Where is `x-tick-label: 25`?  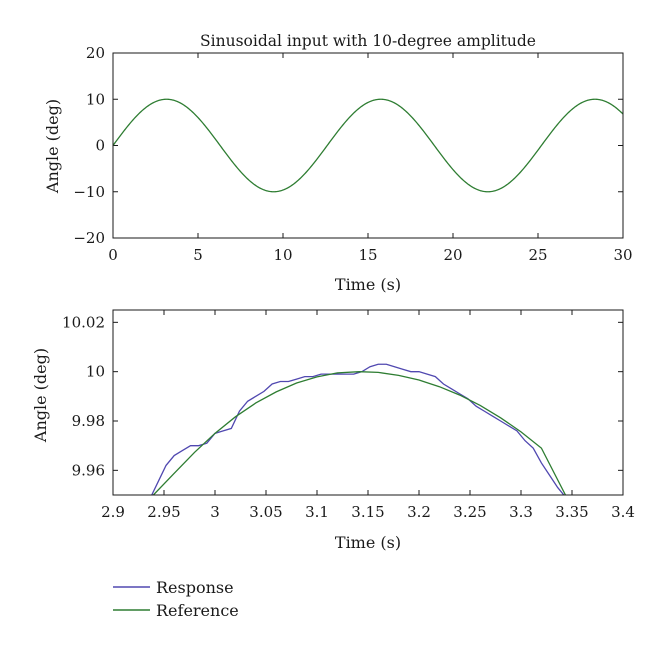 x-tick-label: 25 is located at coordinates (537, 255).